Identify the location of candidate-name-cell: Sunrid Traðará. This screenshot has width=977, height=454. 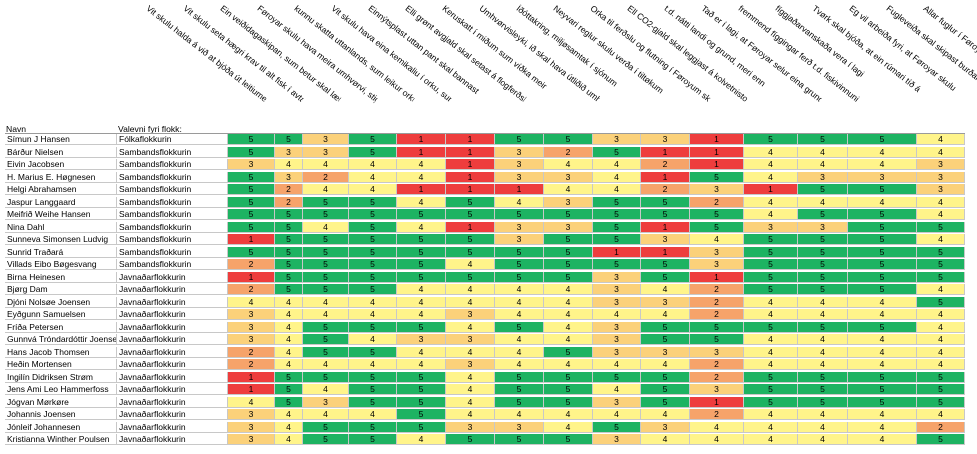
(61, 252).